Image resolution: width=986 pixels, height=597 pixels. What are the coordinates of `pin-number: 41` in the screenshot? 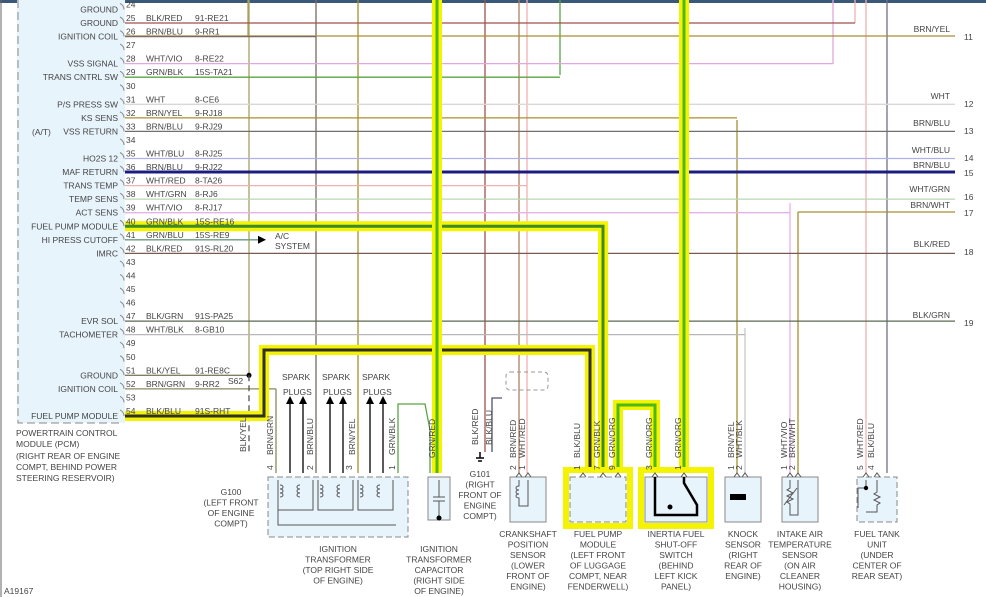 It's located at (131, 235).